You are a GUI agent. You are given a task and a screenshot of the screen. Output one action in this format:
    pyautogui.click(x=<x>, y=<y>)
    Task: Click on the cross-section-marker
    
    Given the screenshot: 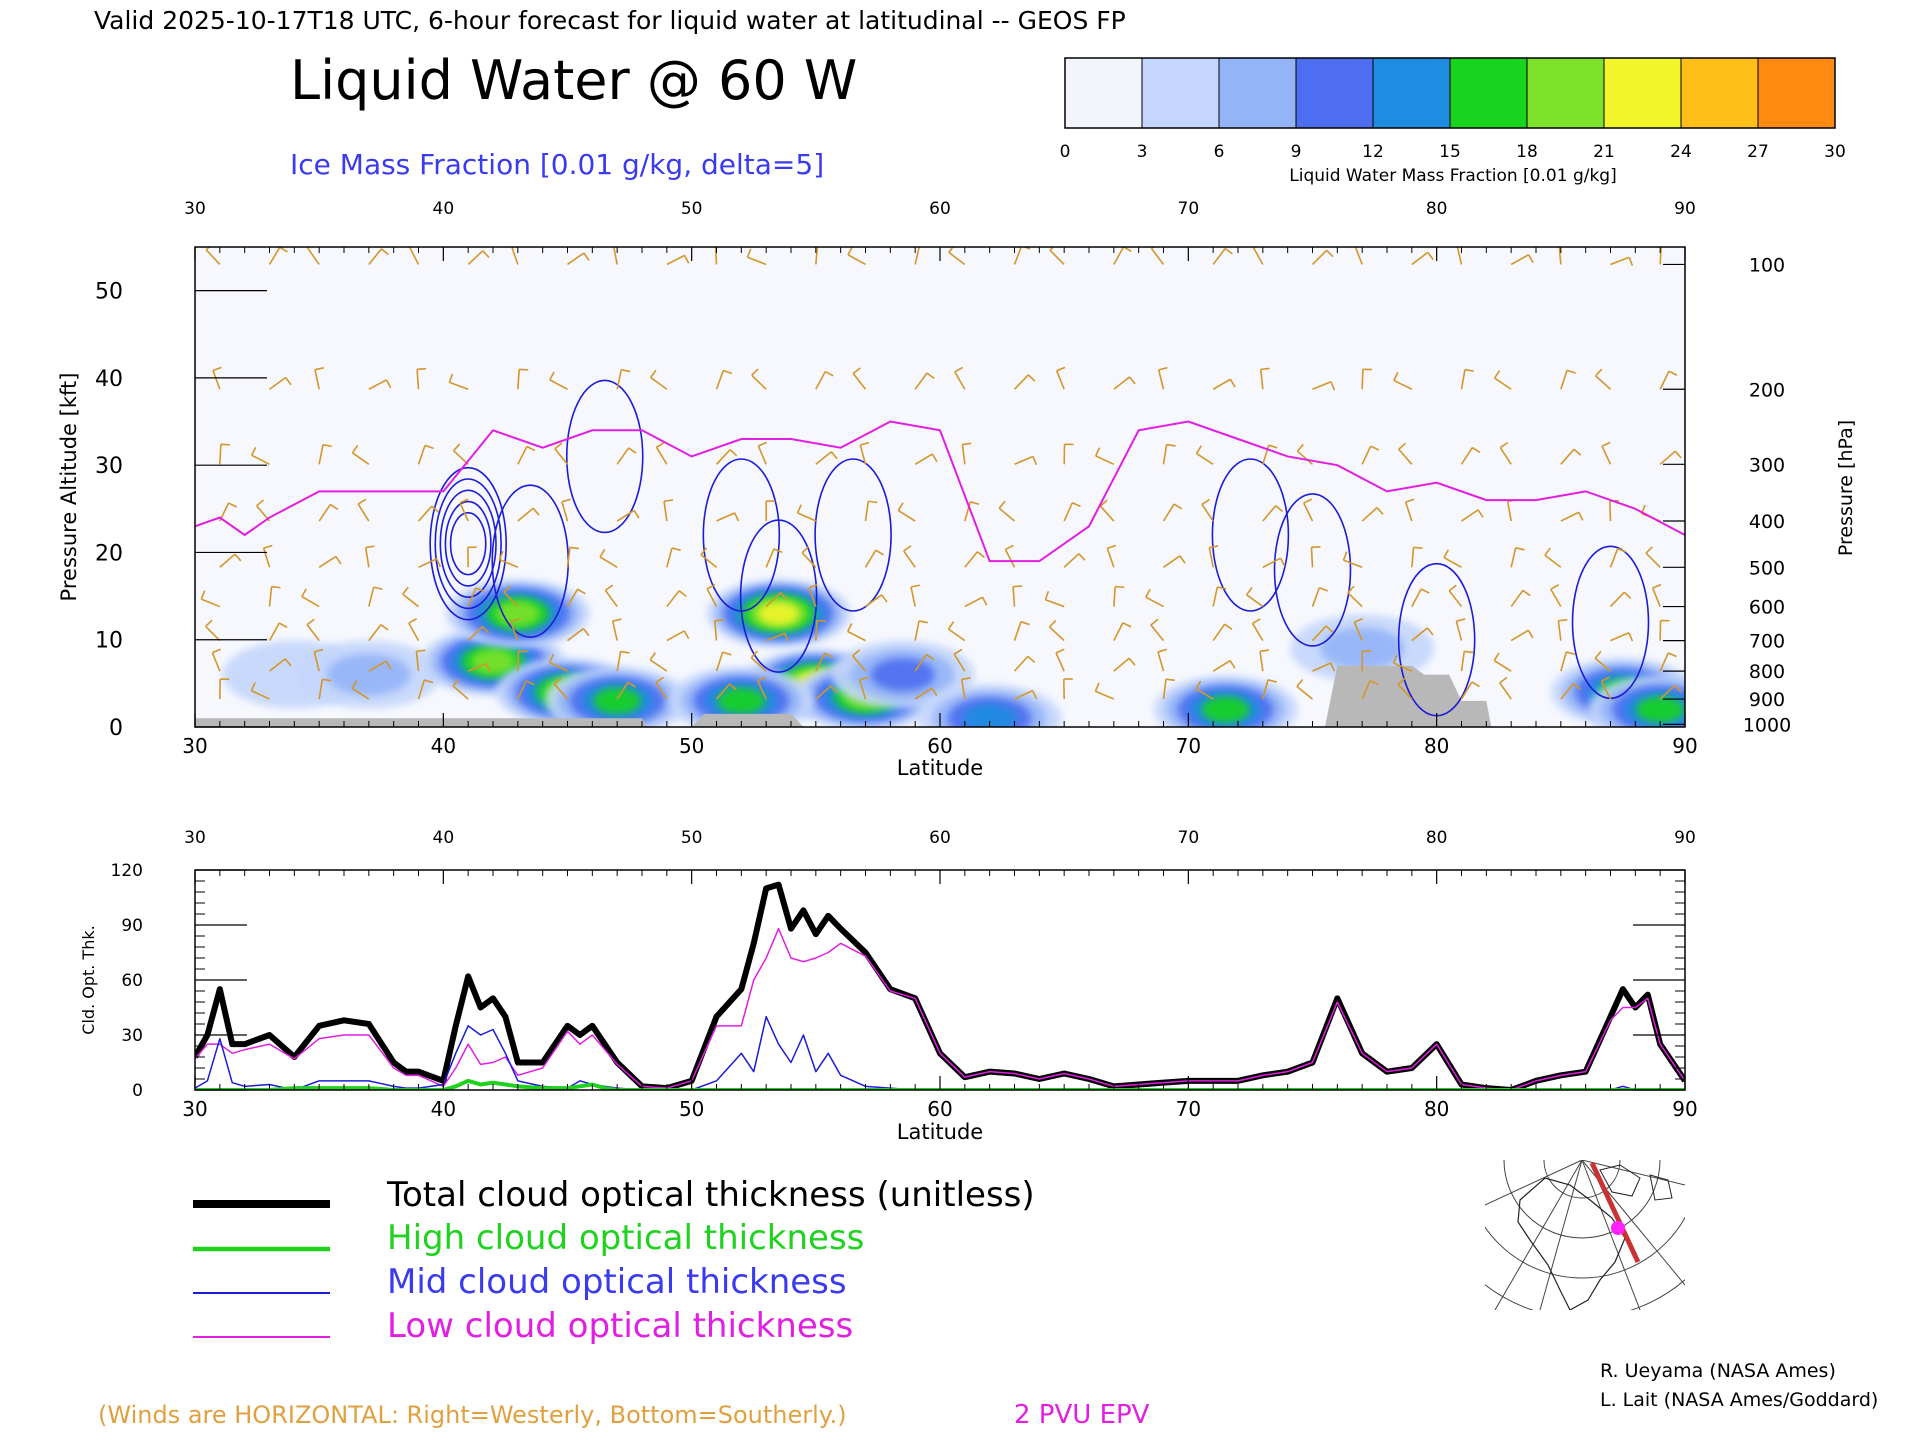 What is the action you would take?
    pyautogui.click(x=1618, y=1228)
    